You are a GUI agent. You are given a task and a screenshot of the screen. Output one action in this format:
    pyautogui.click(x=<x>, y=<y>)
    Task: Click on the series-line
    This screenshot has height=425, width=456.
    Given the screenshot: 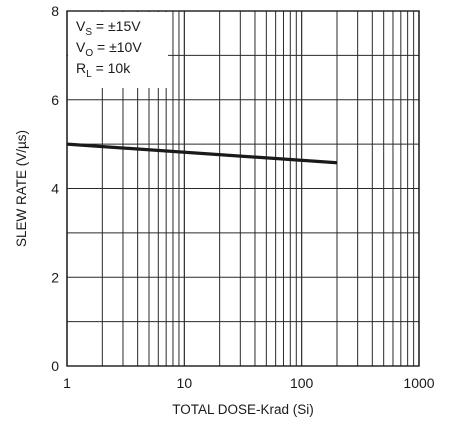 What is the action you would take?
    pyautogui.click(x=202, y=153)
    